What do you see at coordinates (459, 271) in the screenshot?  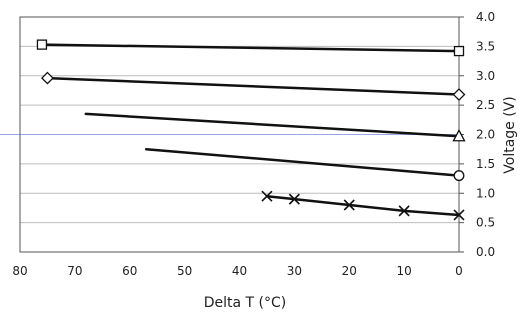 I see `x-tick-label-8: 0` at bounding box center [459, 271].